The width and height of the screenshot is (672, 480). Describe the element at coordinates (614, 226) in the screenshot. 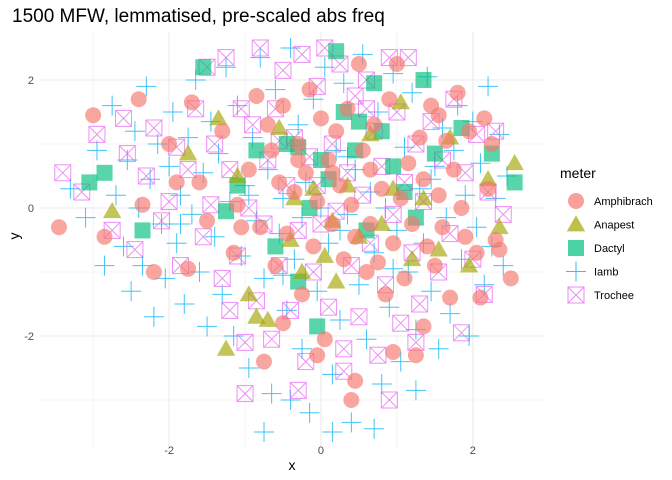

I see `legend-label-anapest: Anapest` at that location.